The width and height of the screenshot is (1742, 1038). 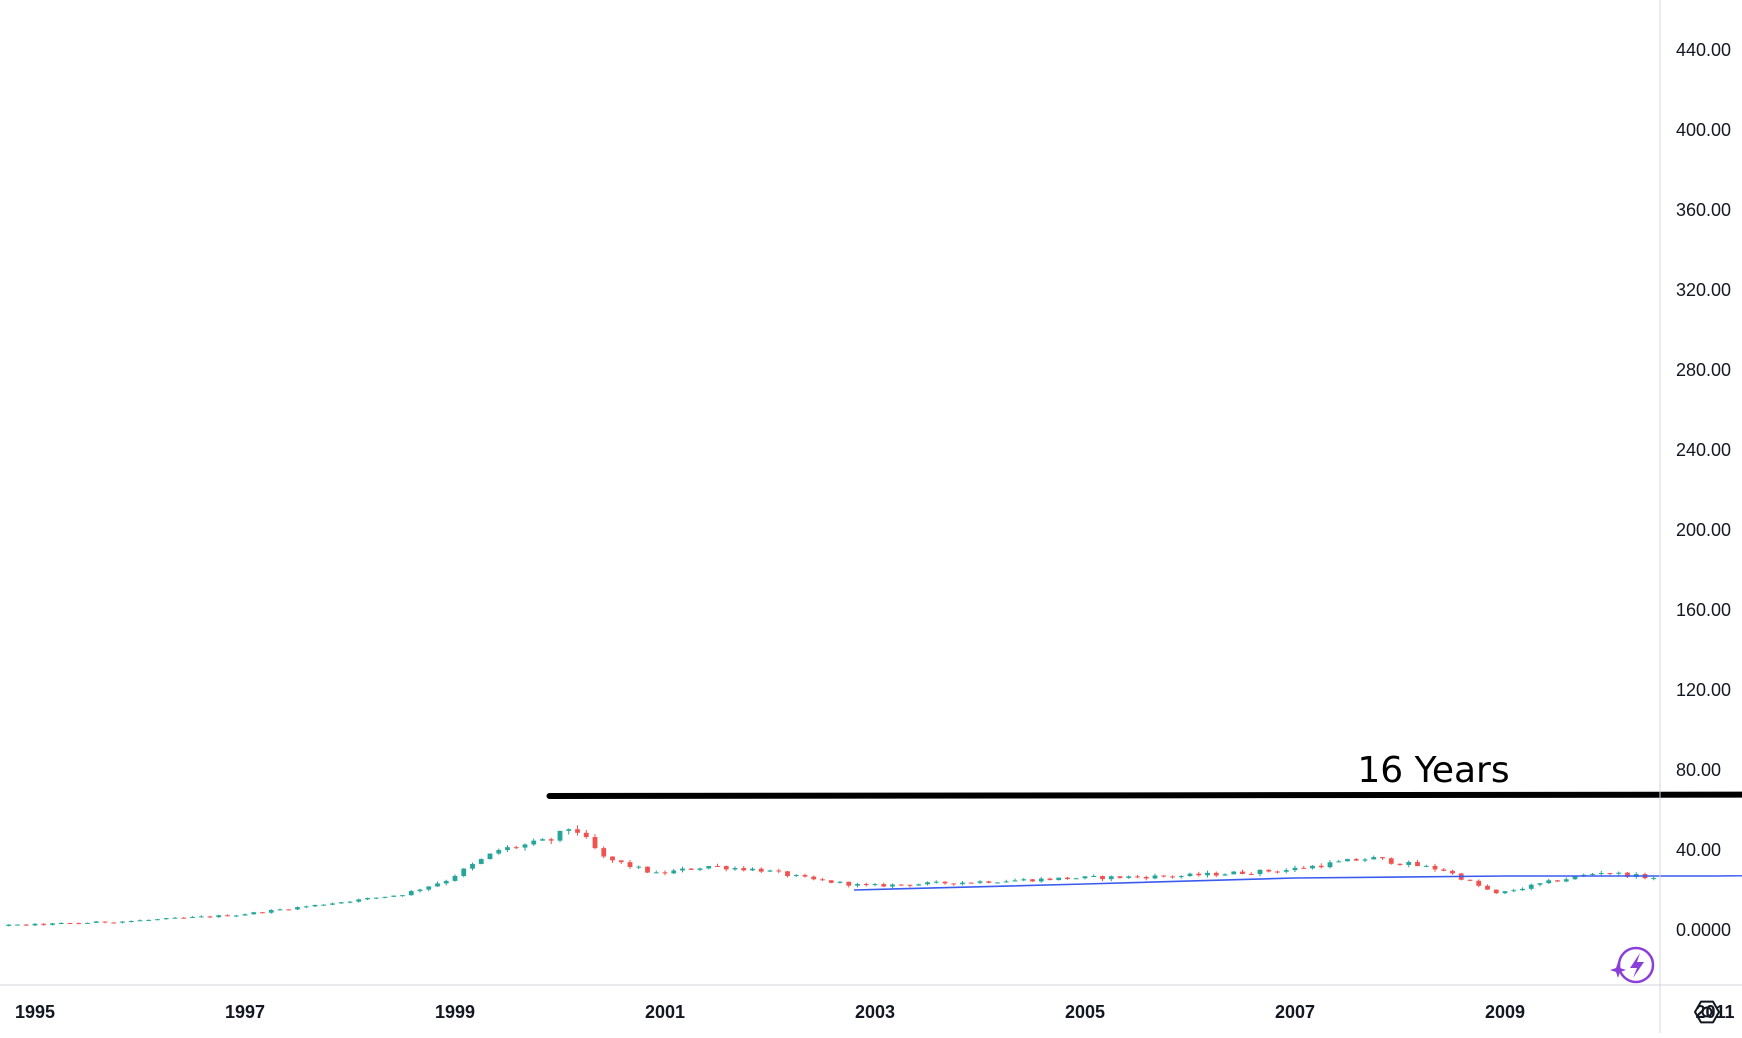 What do you see at coordinates (1631, 965) in the screenshot?
I see `lightning-bolt-icon` at bounding box center [1631, 965].